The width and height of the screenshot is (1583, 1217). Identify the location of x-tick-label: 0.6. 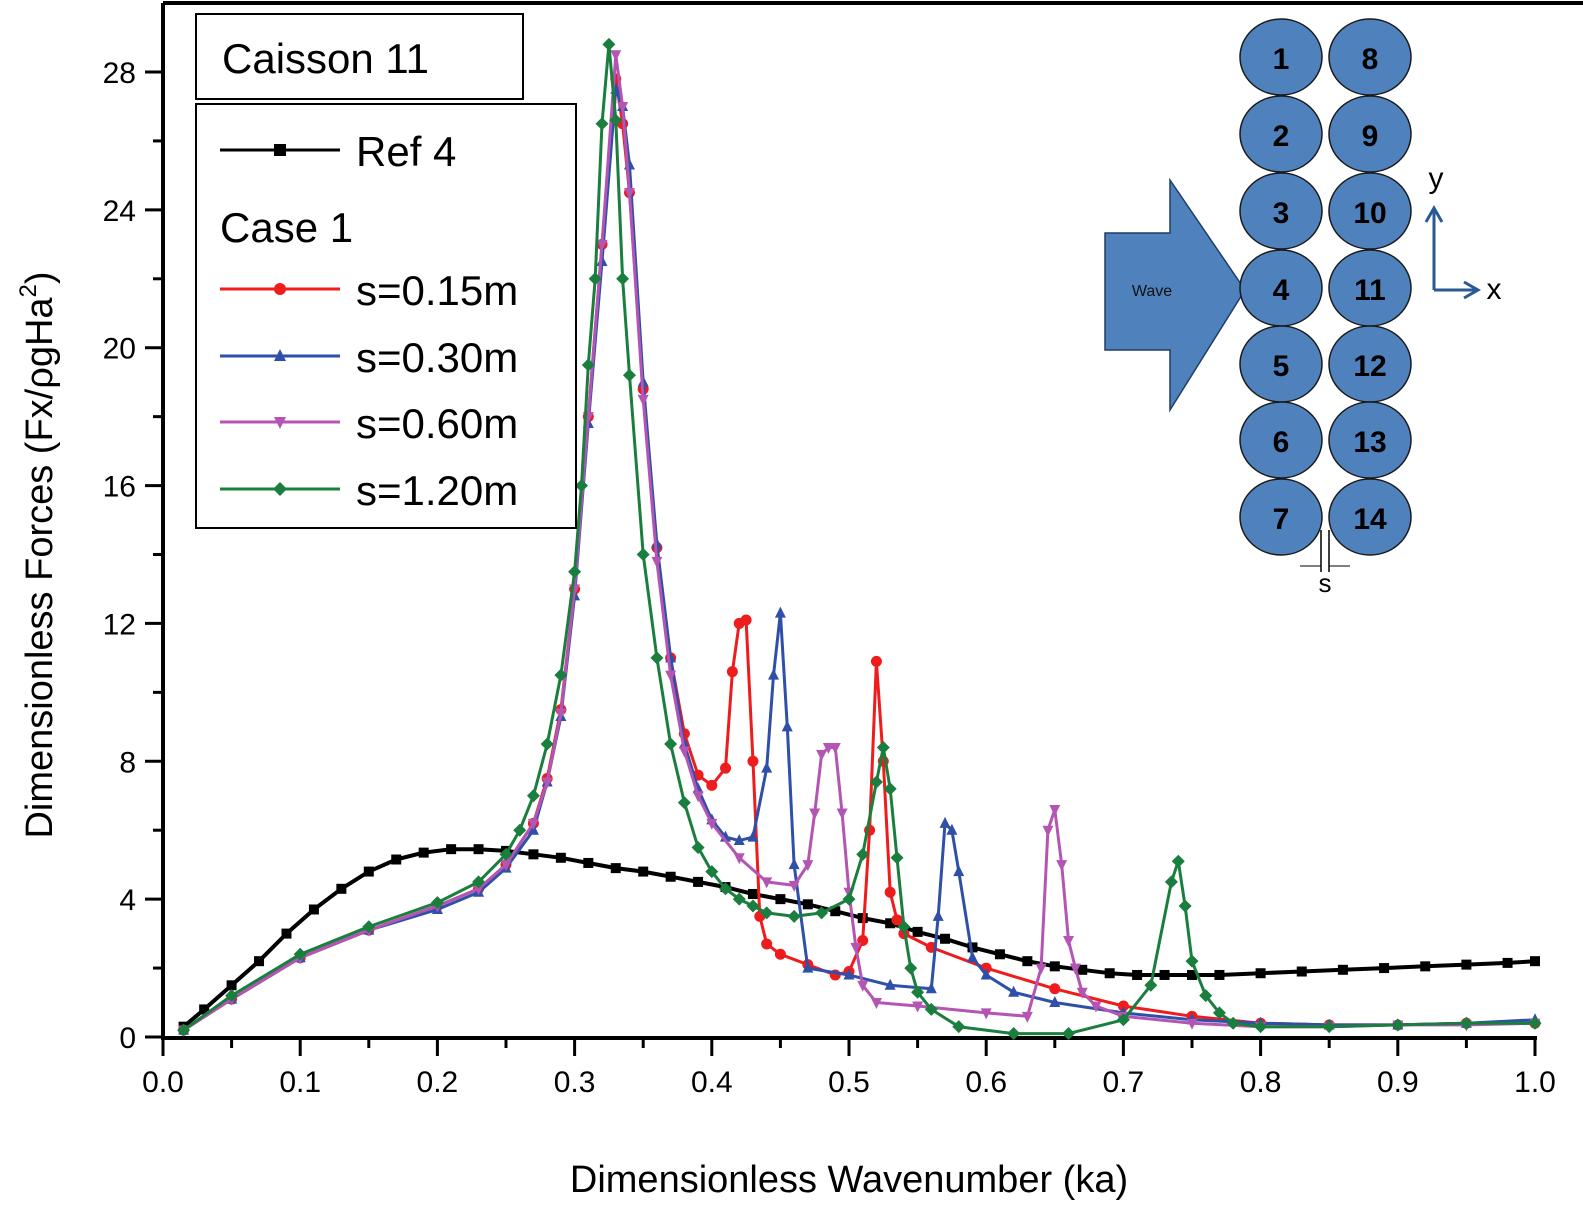
(986, 1082).